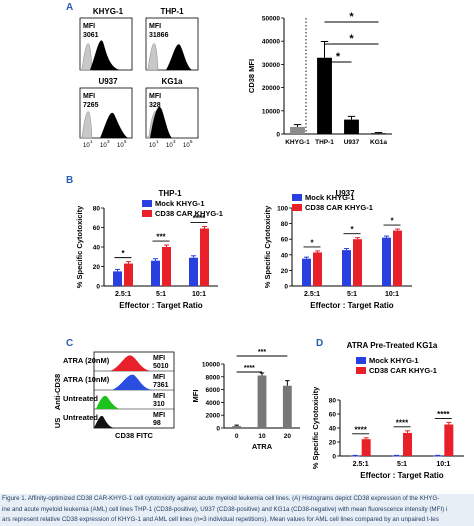  Describe the element at coordinates (69, 7) in the screenshot. I see `panel-letter-a: A` at that location.